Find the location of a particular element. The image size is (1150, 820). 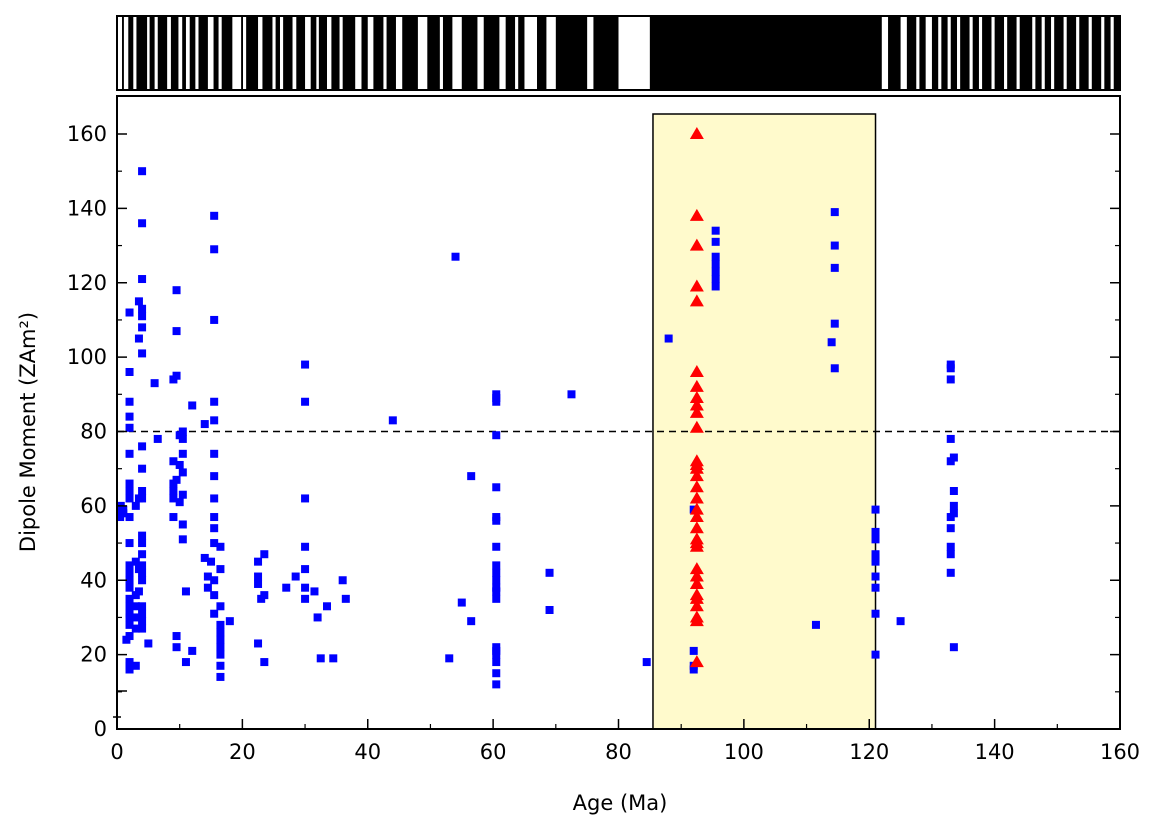

y-tick-label: 80 is located at coordinates (93, 432).